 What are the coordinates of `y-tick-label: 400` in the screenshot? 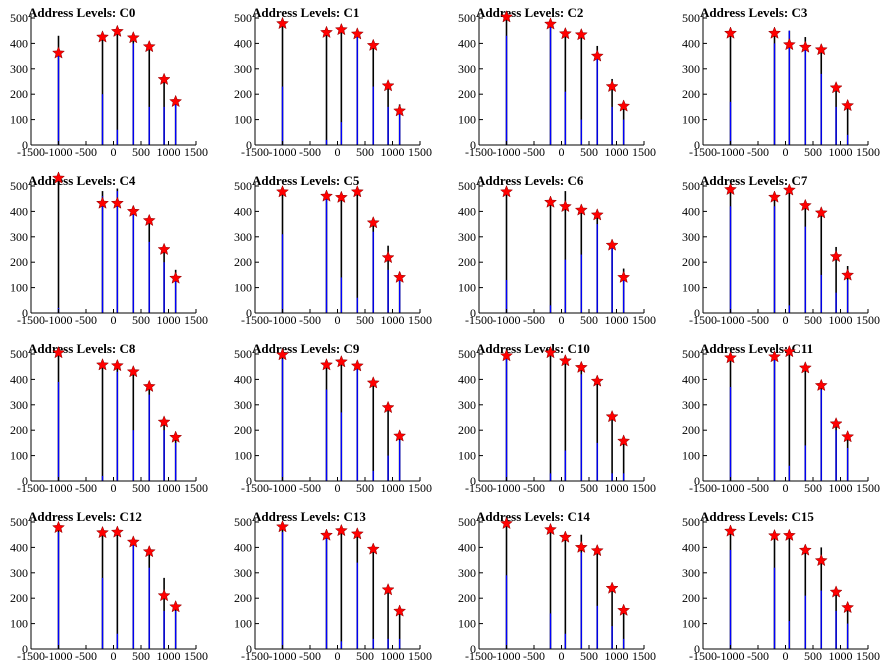 It's located at (467, 547).